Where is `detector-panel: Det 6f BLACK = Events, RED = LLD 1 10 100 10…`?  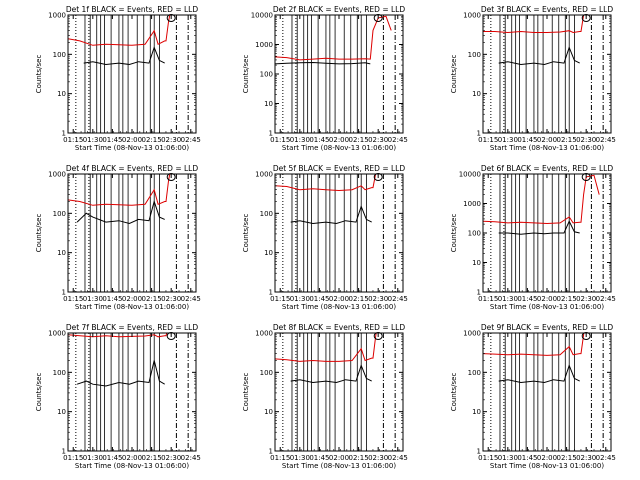 detector-panel: Det 6f BLACK = Events, RED = LLD 1 10 100 10… is located at coordinates (533, 237).